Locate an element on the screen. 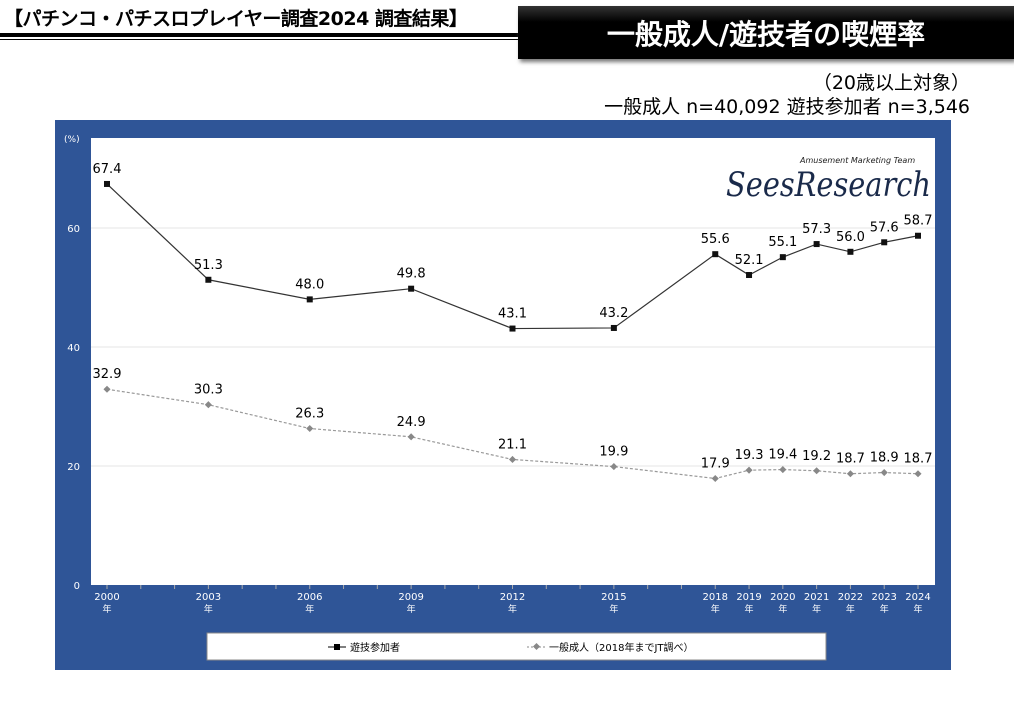  legend-label-adults: 一般成人（2018年までJT調べ） is located at coordinates (621, 647).